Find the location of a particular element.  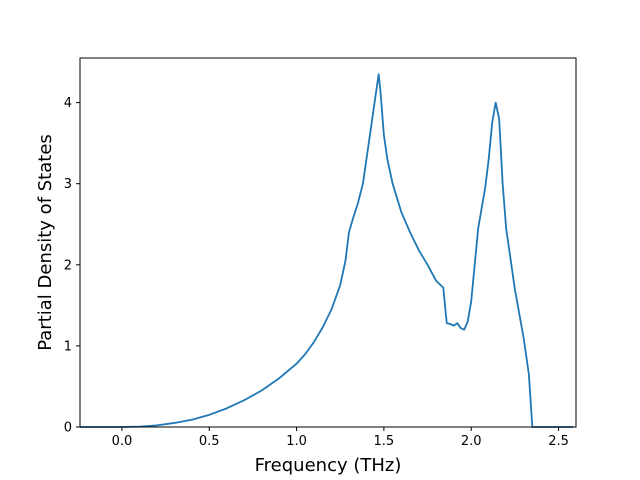

y-tick-label: 2 is located at coordinates (68, 265).